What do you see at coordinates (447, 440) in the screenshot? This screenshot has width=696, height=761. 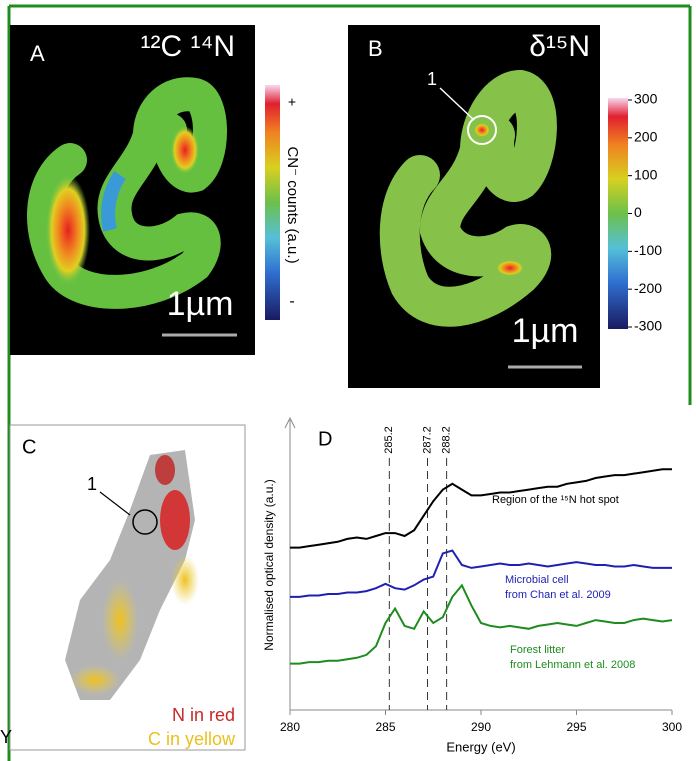 I see `reference-label: 288.2` at bounding box center [447, 440].